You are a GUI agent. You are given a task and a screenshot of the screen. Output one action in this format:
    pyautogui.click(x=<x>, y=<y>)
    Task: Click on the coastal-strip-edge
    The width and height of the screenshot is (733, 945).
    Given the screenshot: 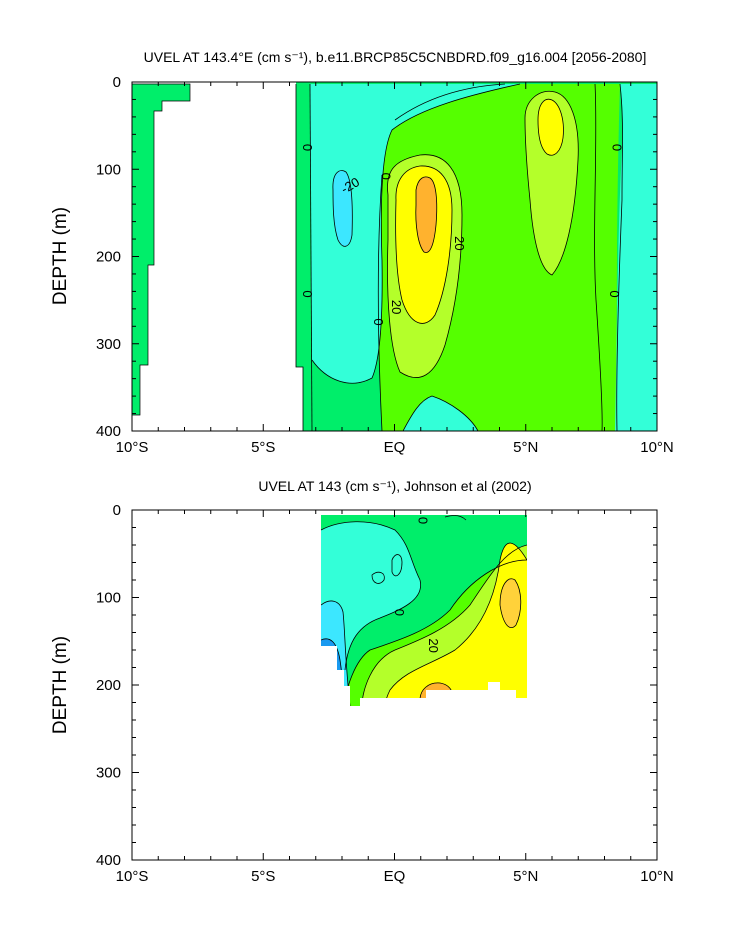 What is the action you would take?
    pyautogui.click(x=161, y=249)
    